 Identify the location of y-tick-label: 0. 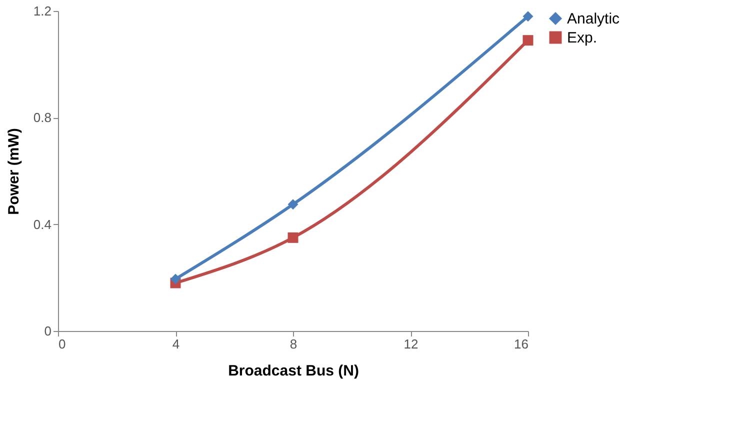
(48, 331).